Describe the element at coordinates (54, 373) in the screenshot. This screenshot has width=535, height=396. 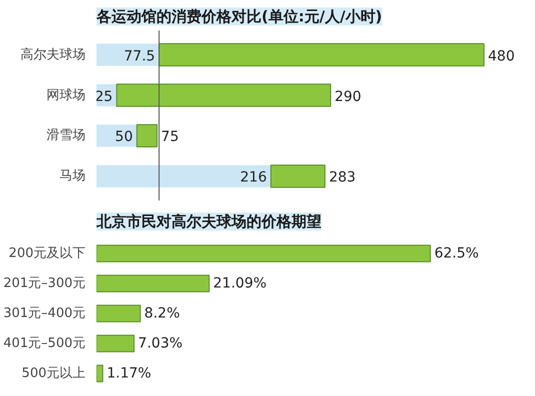
I see `y-tick-label: 500元以上` at that location.